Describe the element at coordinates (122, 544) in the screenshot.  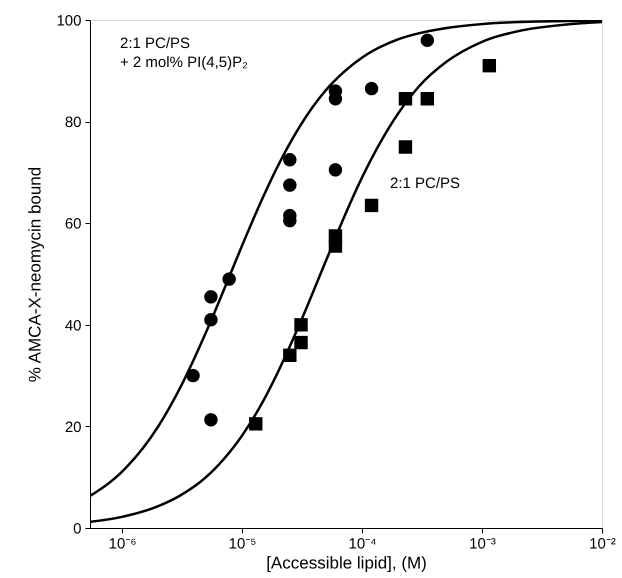
I see `x-tick-label: 10⁻⁶` at that location.